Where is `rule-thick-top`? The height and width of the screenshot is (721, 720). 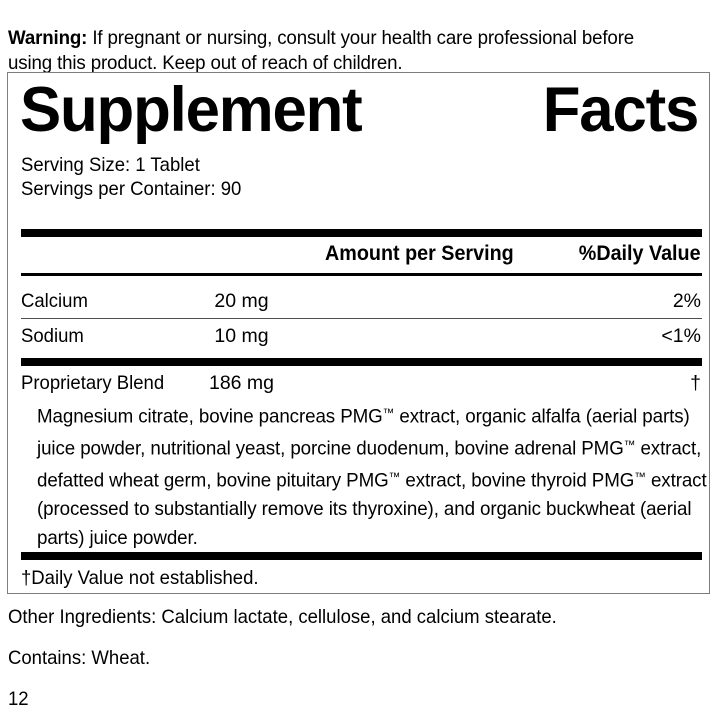
rule-thick-top is located at coordinates (361, 233).